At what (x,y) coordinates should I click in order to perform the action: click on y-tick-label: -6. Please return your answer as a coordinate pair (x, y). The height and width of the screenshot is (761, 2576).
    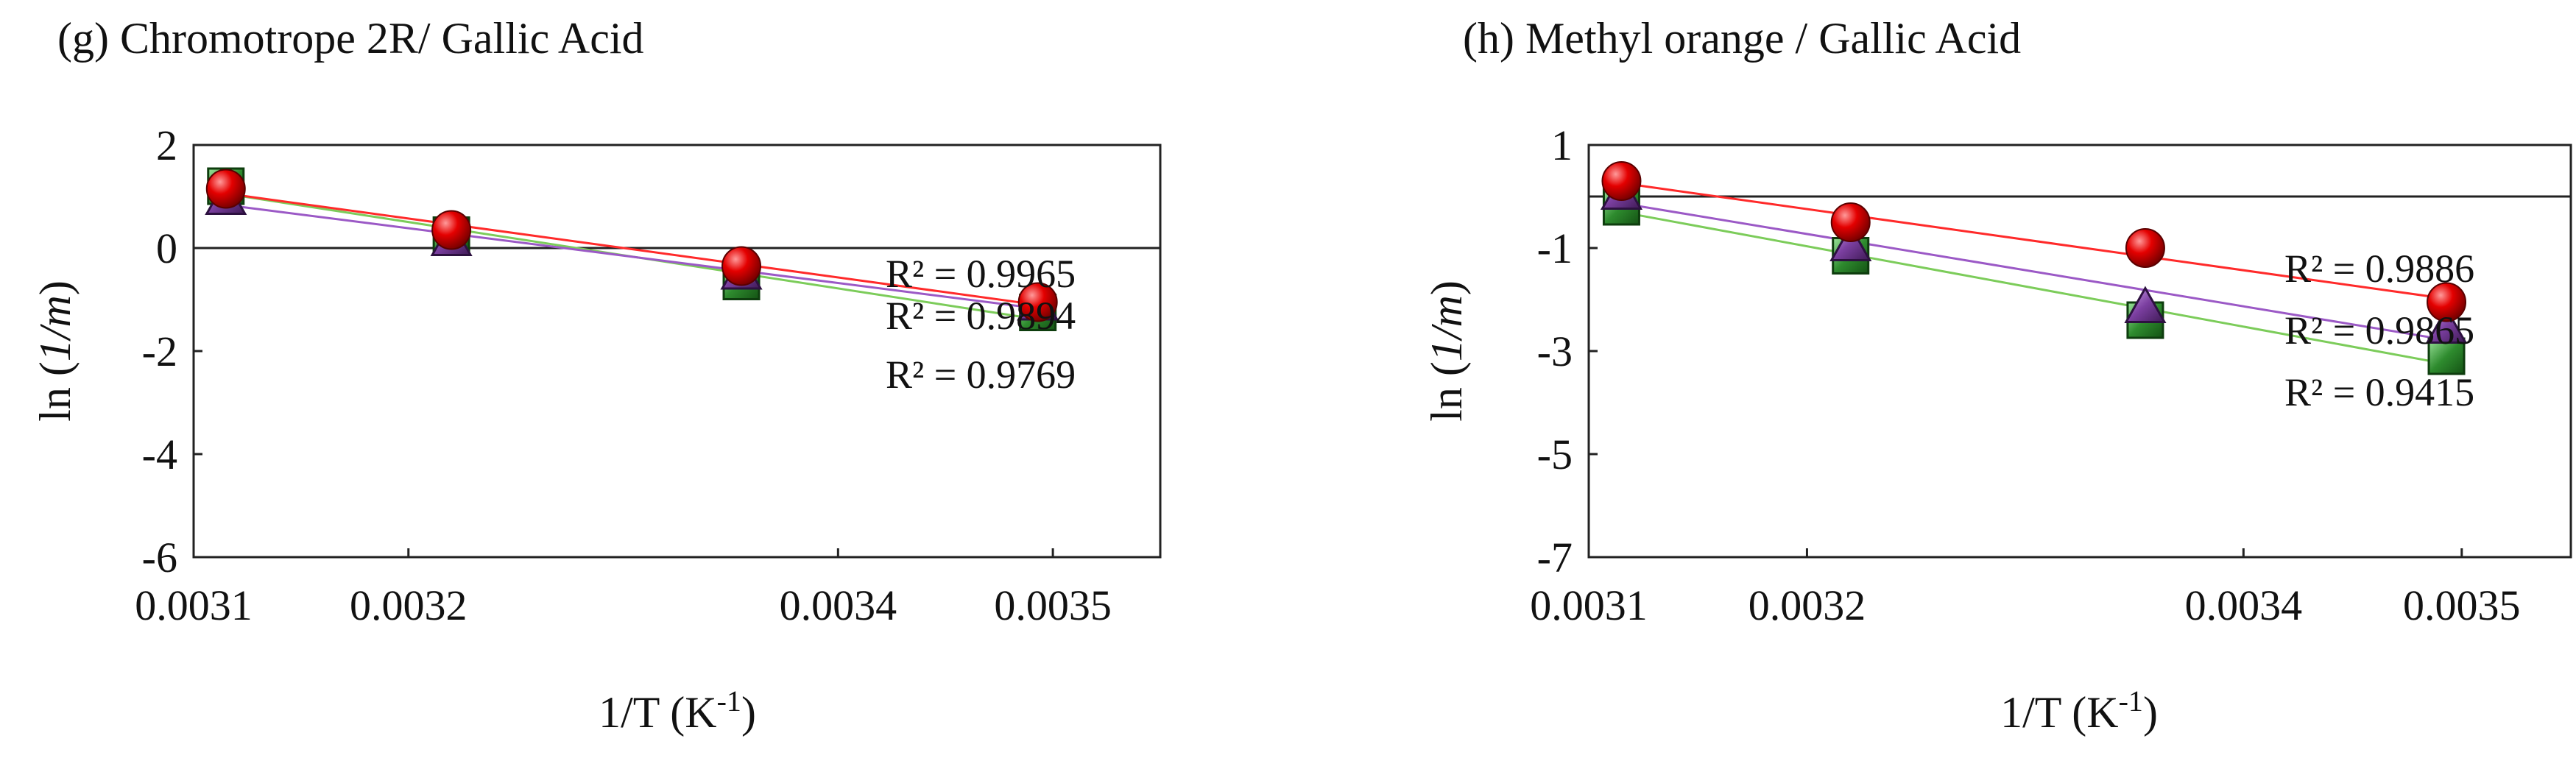
    Looking at the image, I should click on (159, 557).